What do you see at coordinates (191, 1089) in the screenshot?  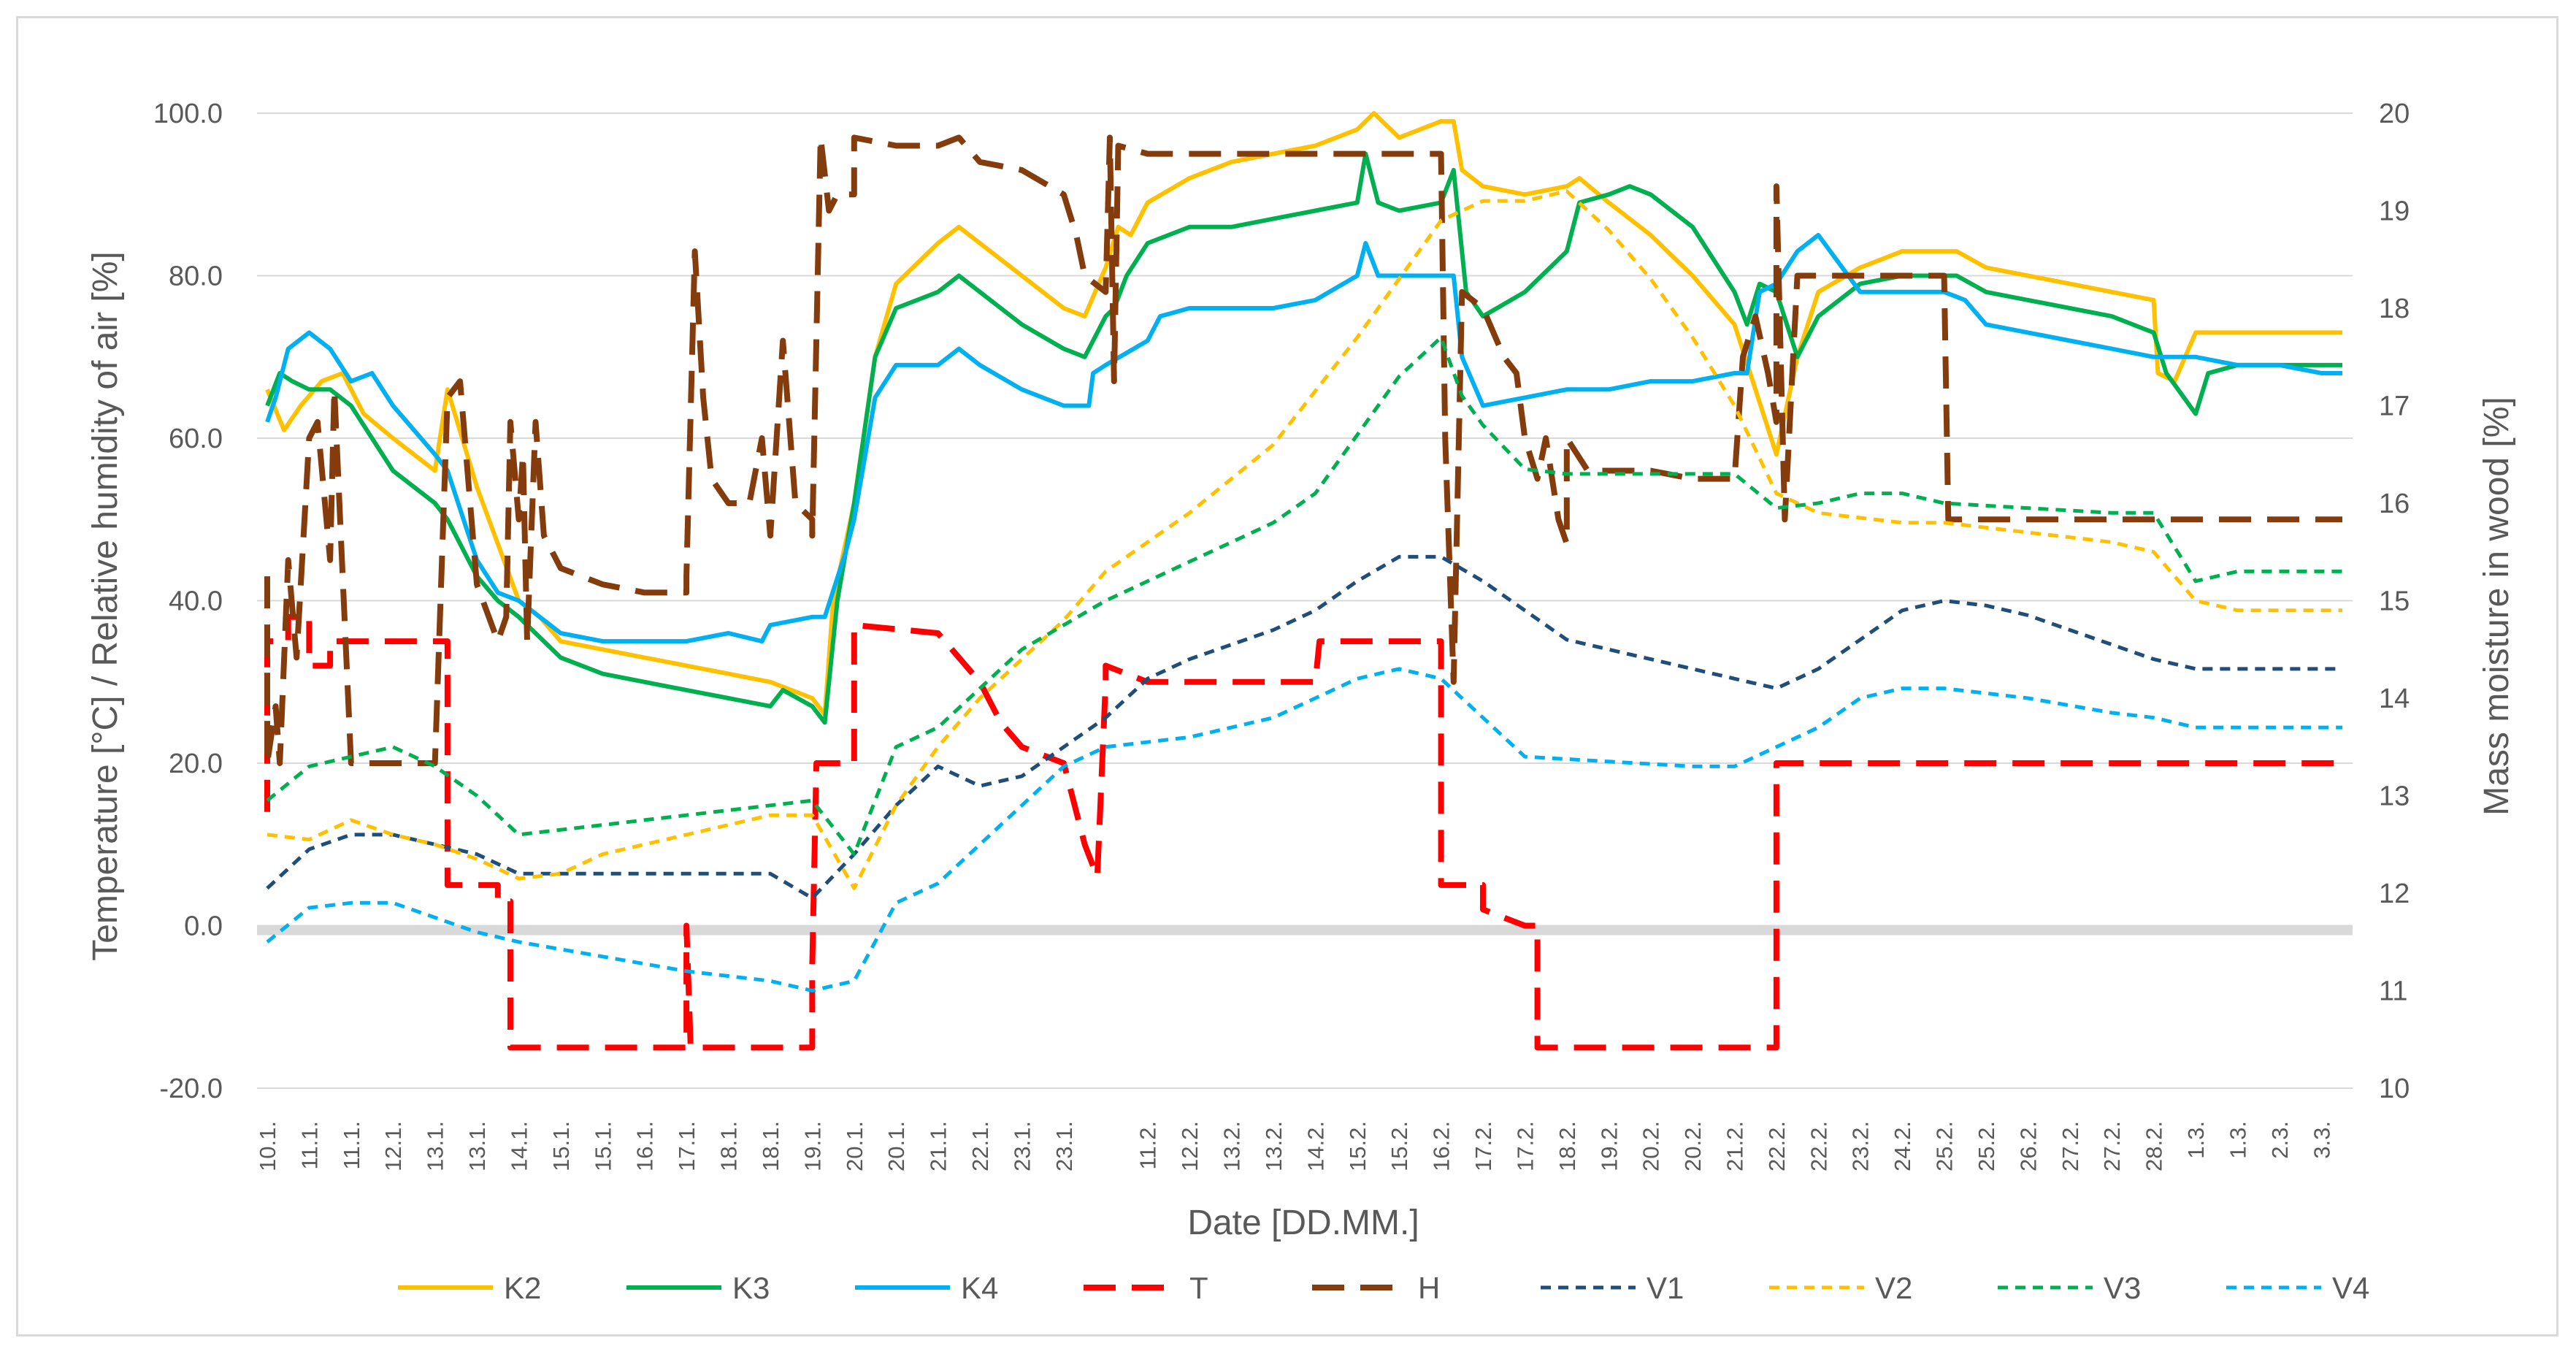 I see `y-tick-label: -20.0` at bounding box center [191, 1089].